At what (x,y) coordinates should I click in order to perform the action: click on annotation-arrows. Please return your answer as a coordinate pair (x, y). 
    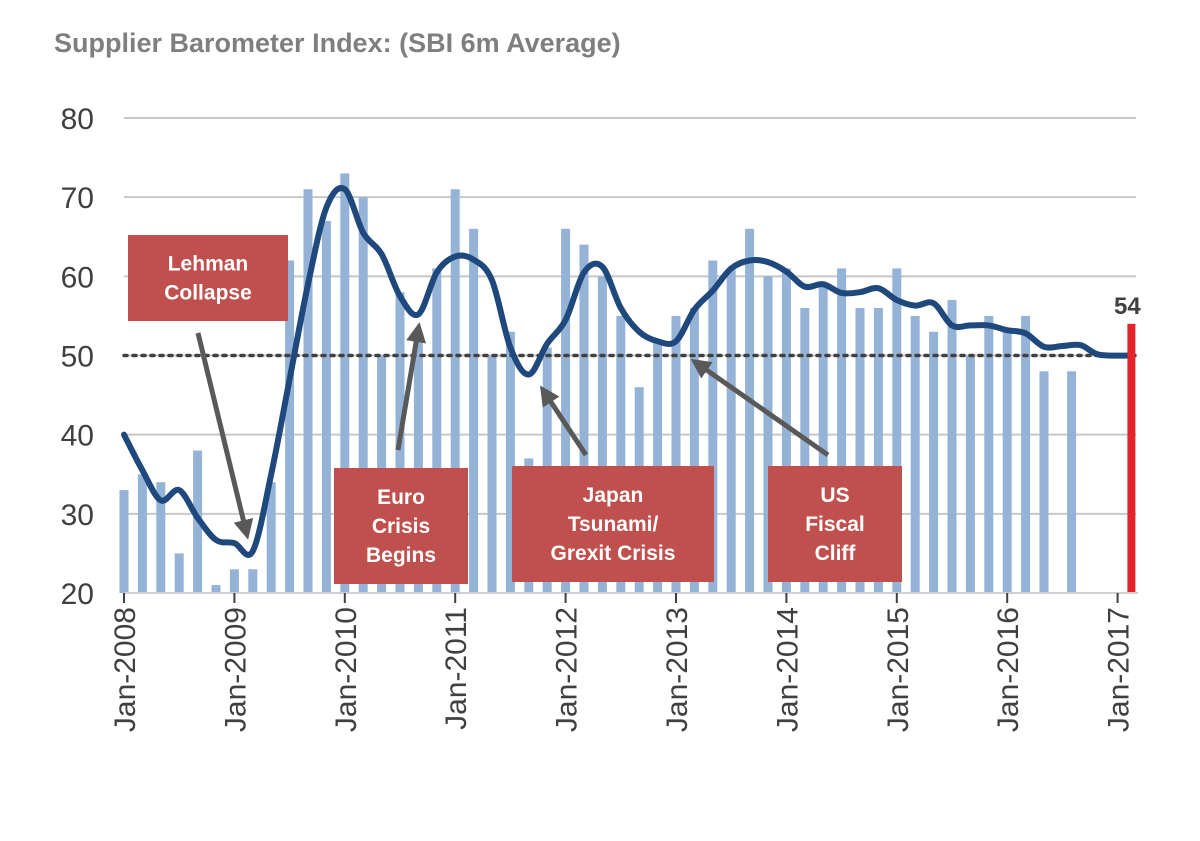
    Looking at the image, I should click on (512, 431).